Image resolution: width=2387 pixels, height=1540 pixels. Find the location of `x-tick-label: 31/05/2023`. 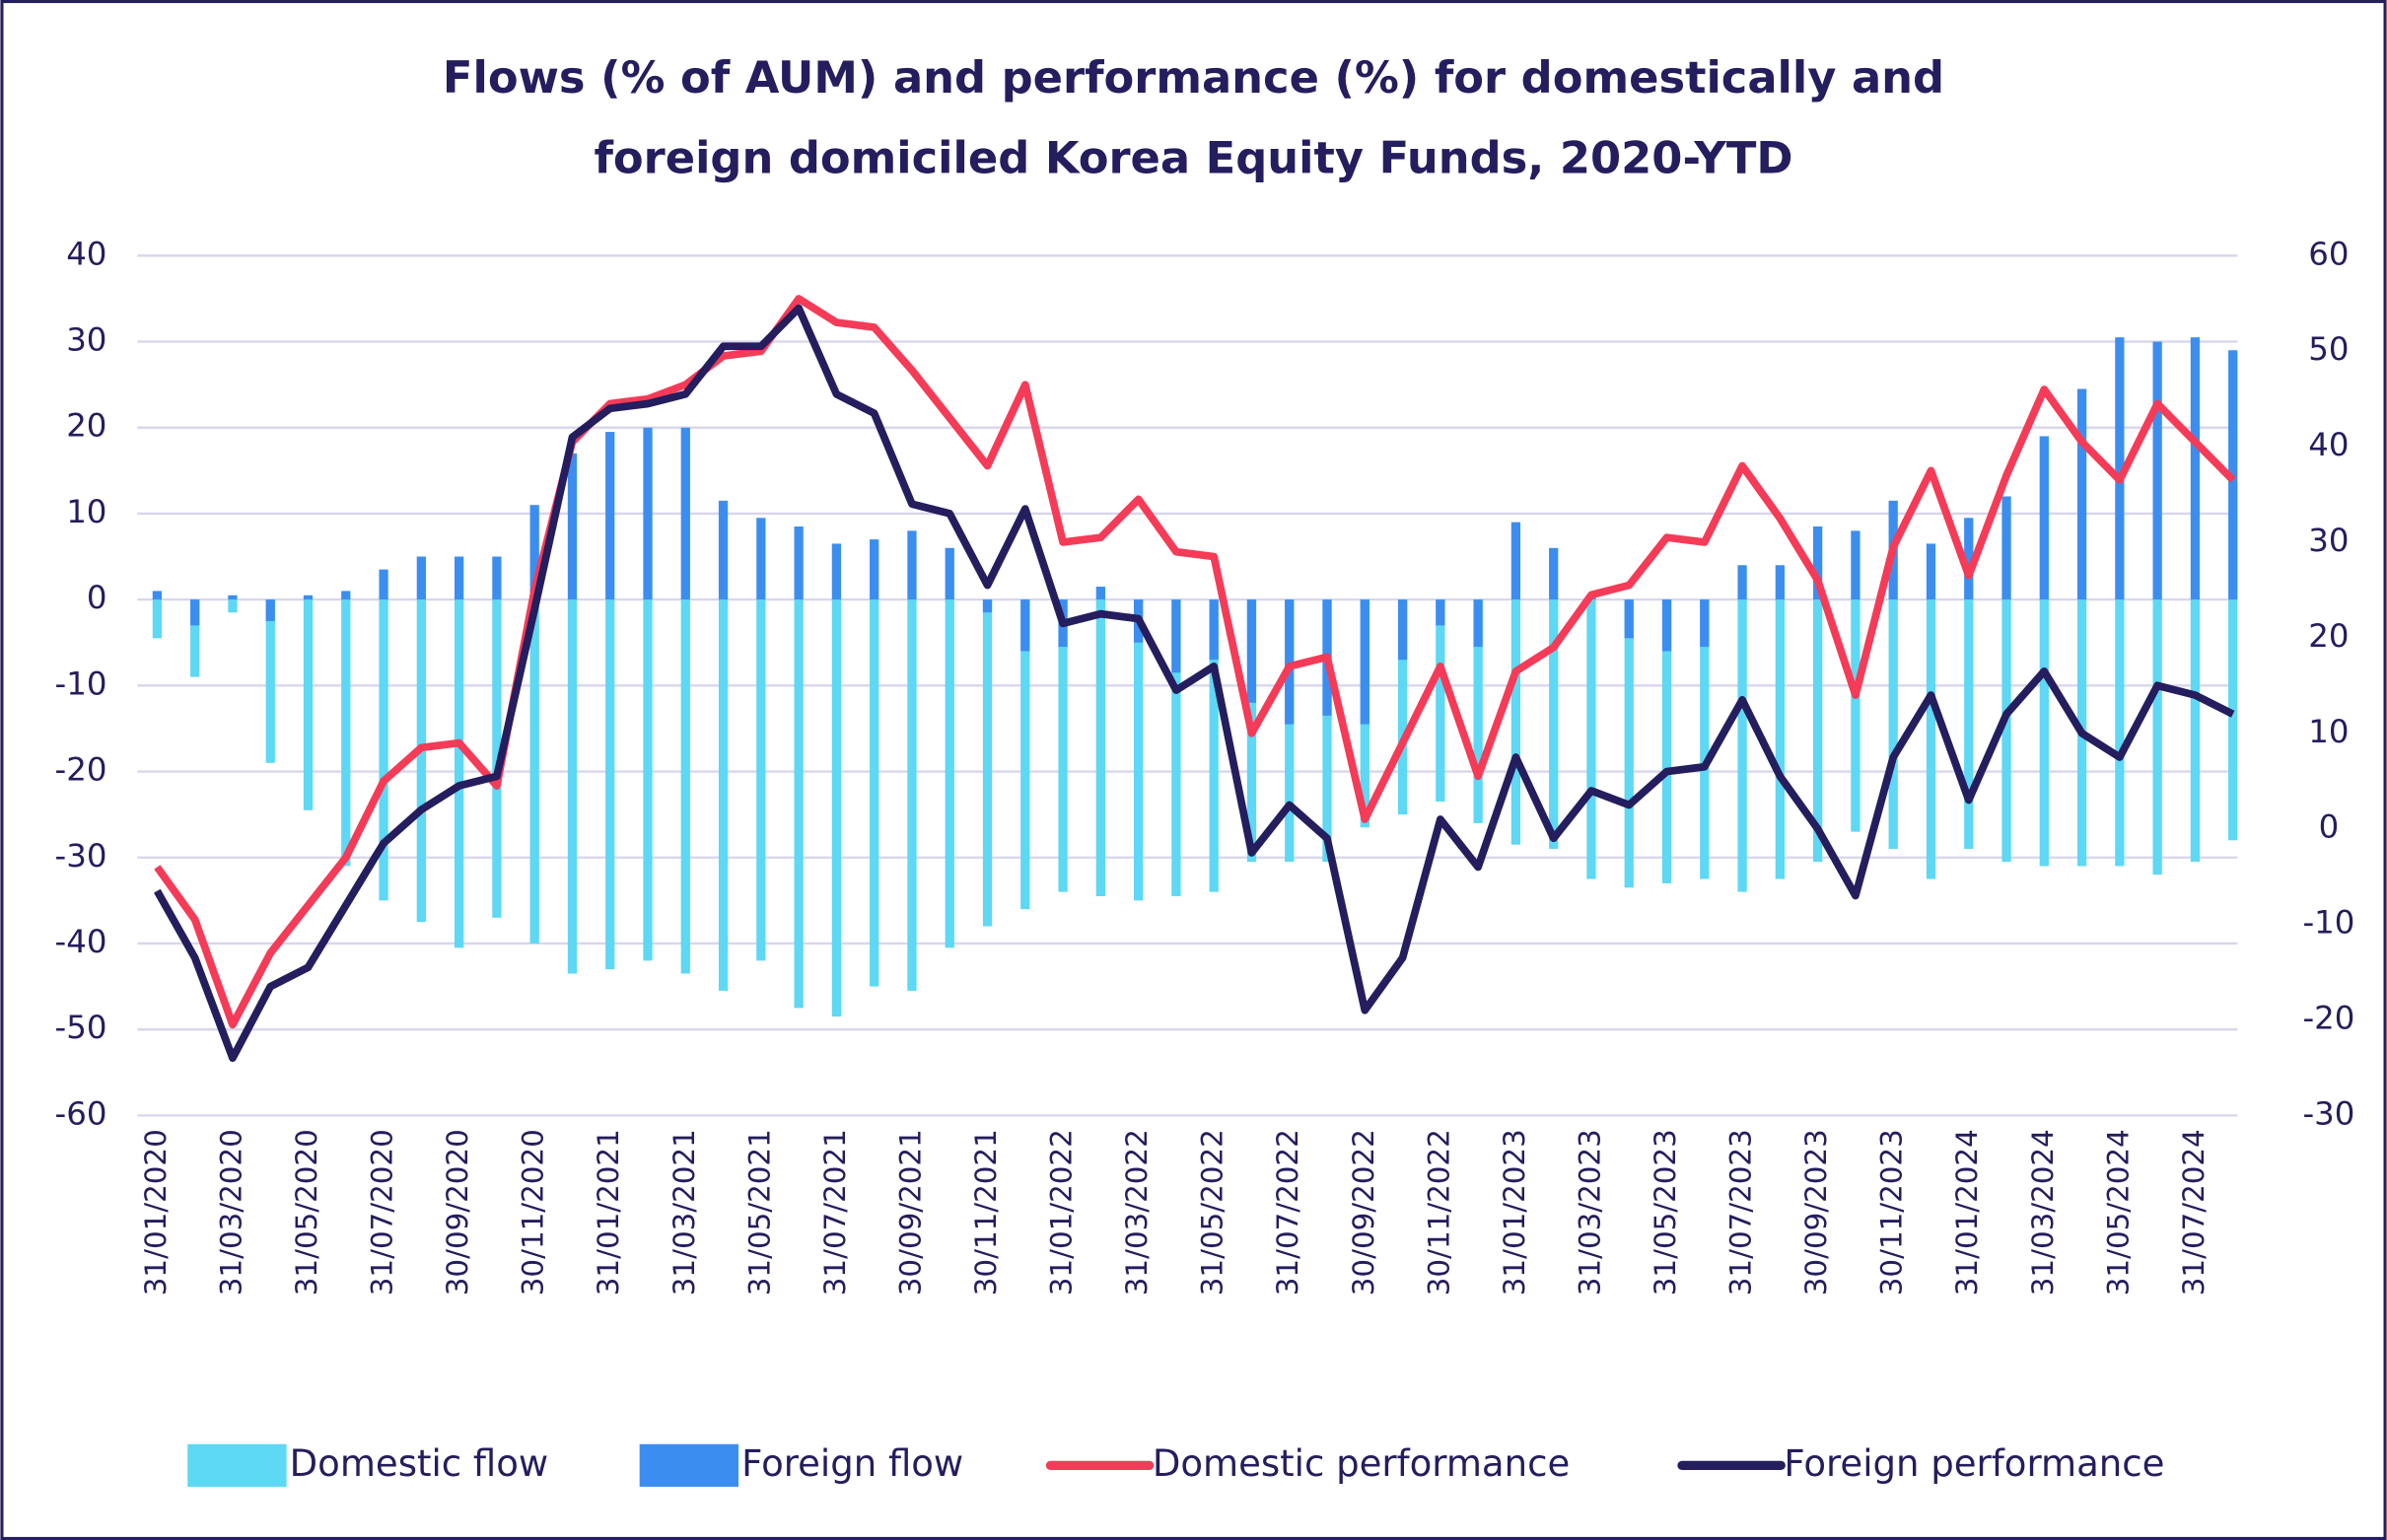

x-tick-label: 31/05/2023 is located at coordinates (1665, 1212).